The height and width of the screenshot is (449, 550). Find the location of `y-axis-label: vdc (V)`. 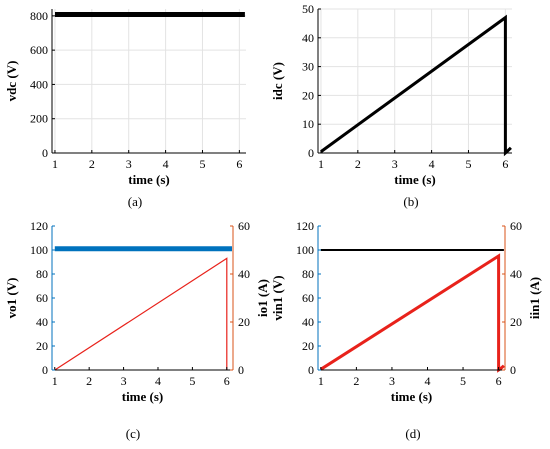

y-axis-label: vdc (V) is located at coordinates (11, 81).